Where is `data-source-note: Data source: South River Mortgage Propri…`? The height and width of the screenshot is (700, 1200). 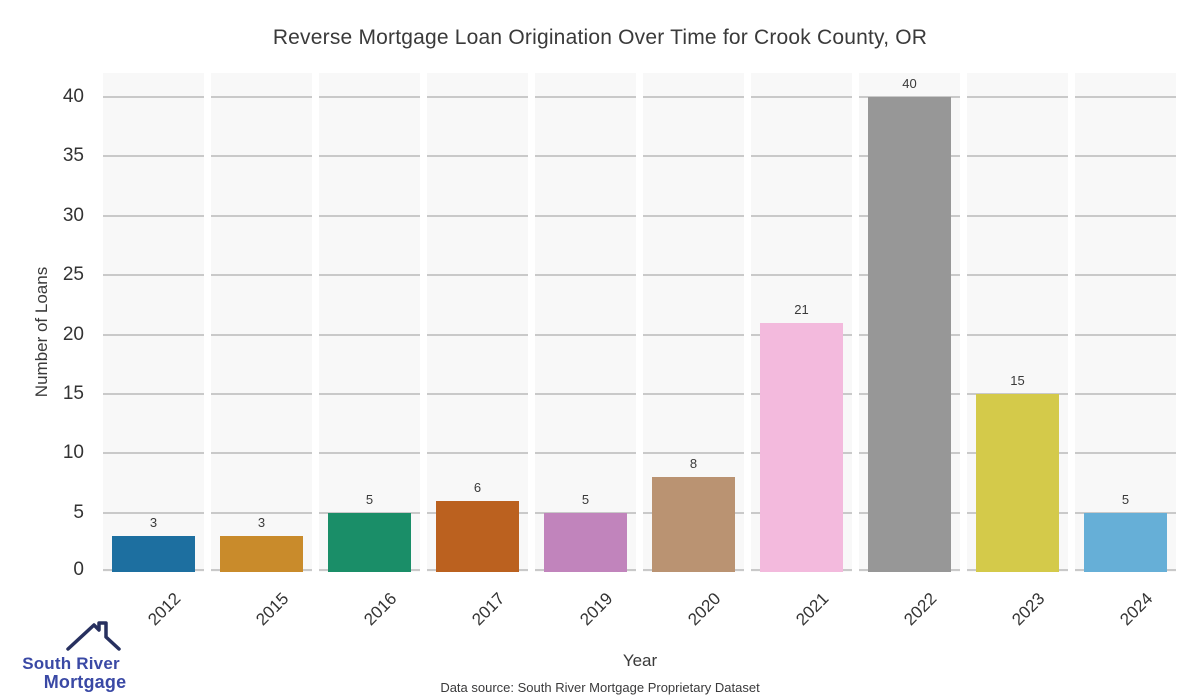
data-source-note: Data source: South River Mortgage Propri… is located at coordinates (600, 687).